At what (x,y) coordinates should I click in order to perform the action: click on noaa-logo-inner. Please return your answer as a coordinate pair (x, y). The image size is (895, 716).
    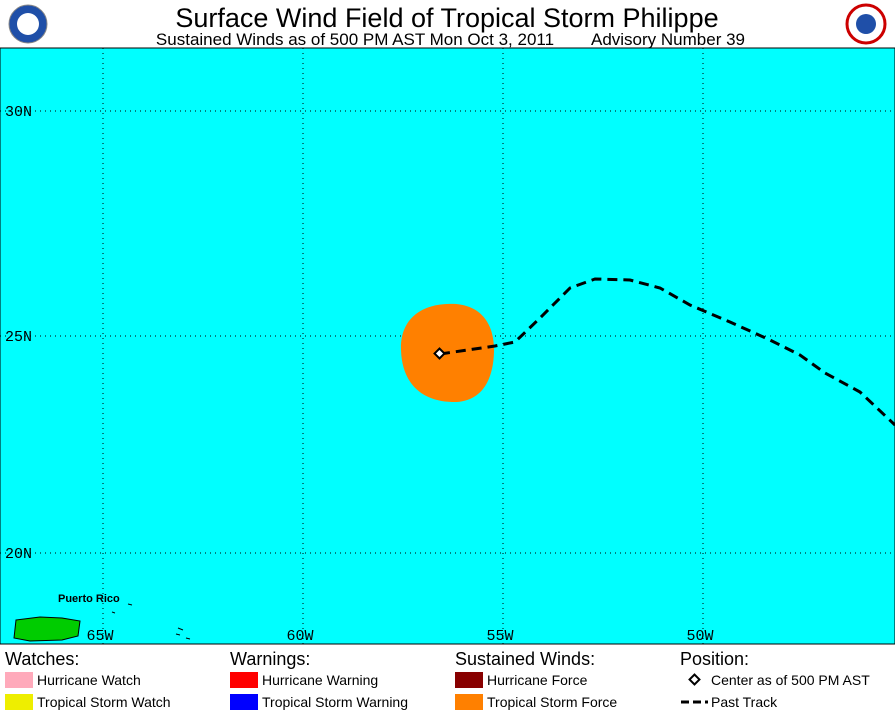
    Looking at the image, I should click on (28, 24).